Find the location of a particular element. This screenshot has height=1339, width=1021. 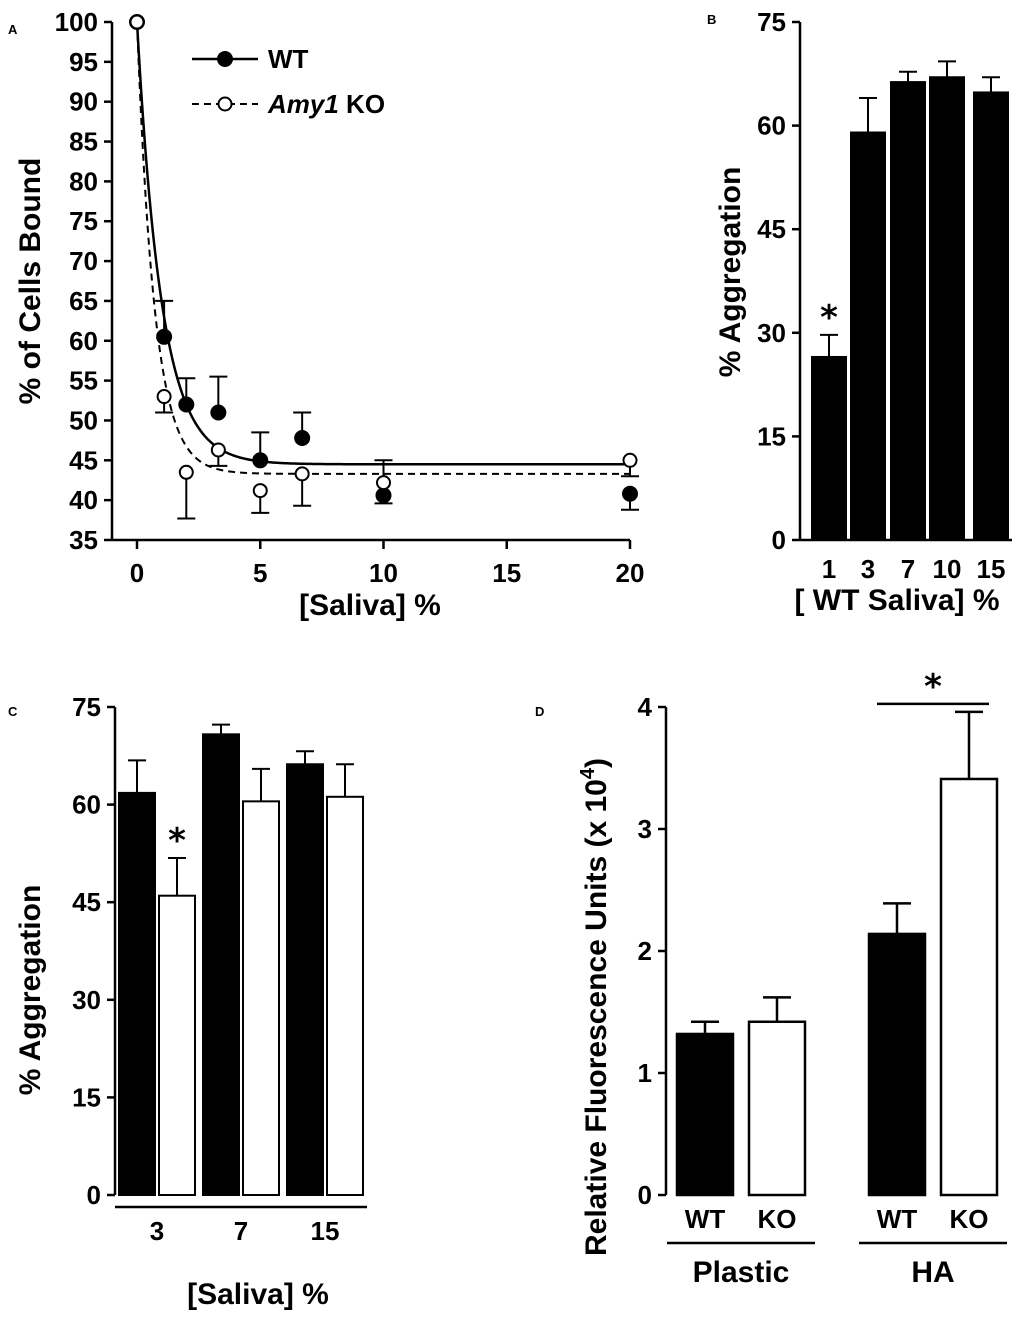

panel-d-y-axis-title: Relative Fluorescence Units (x 104) is located at coordinates (595, 1007).